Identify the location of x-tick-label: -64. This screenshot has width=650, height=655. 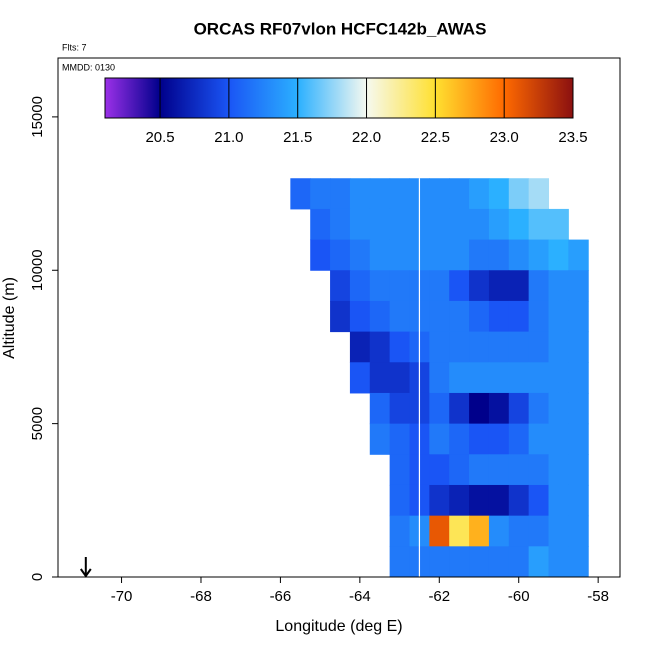
(360, 596).